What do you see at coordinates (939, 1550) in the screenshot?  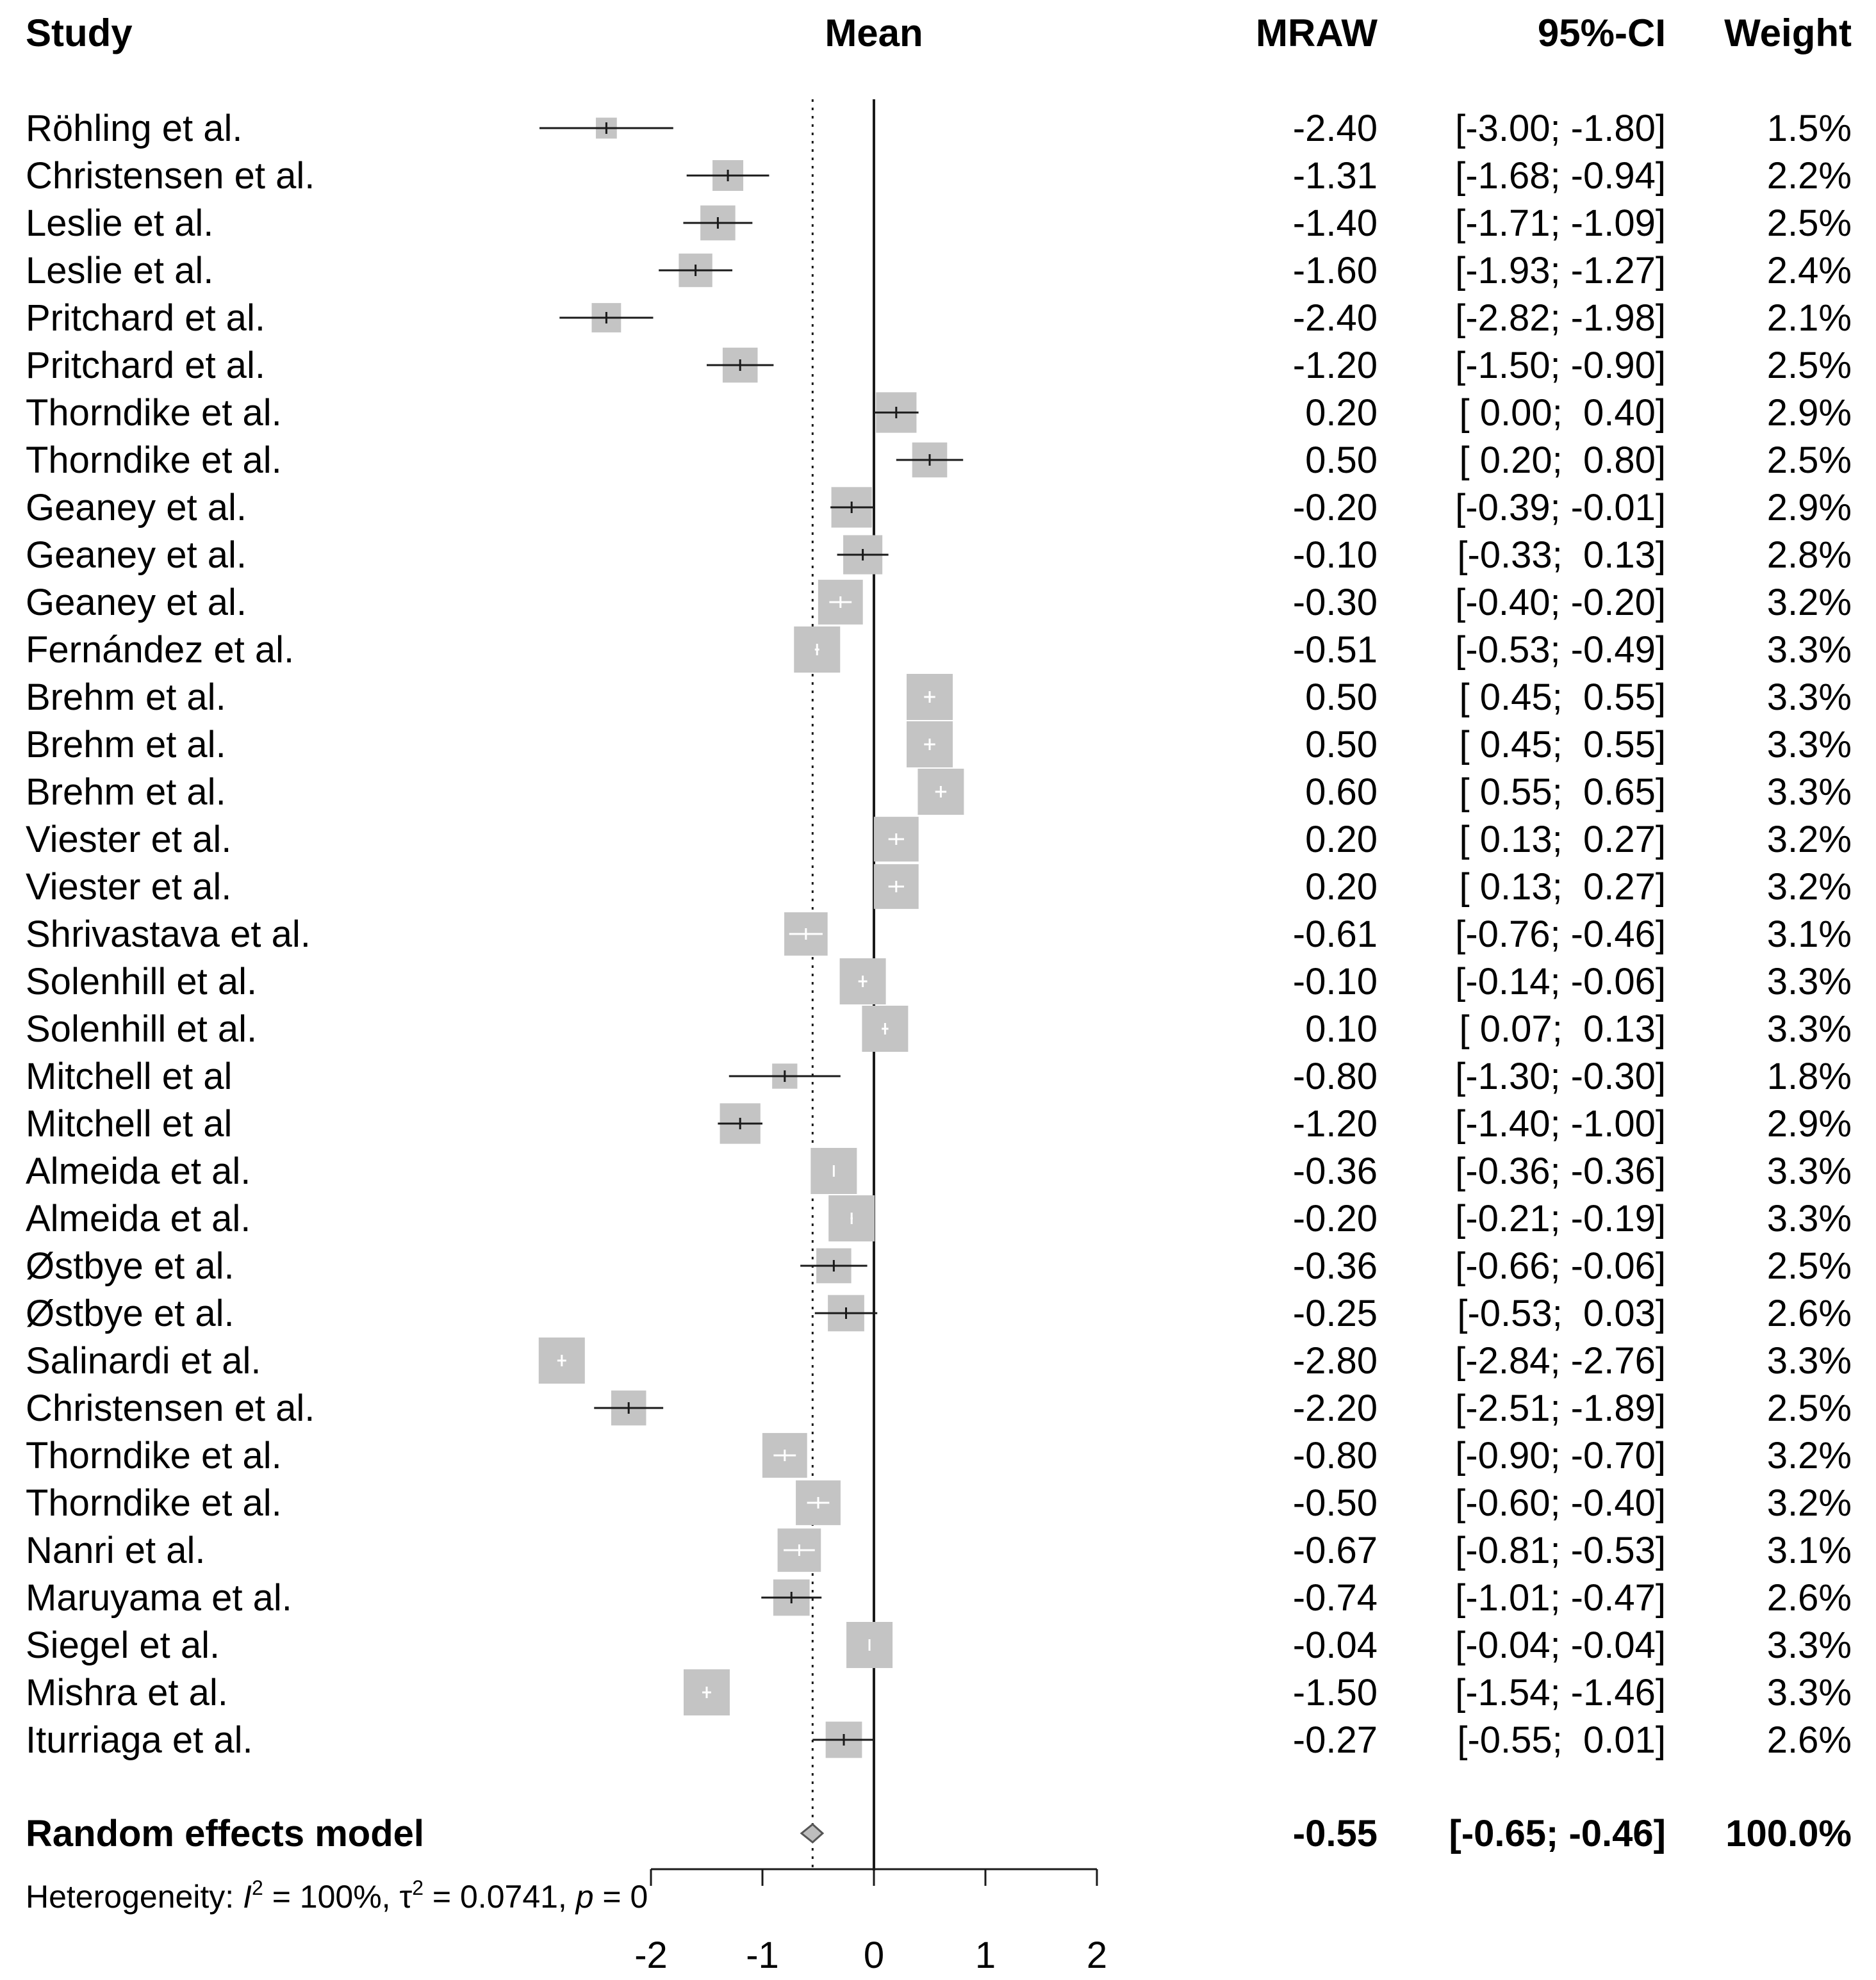 I see `study-row: Nanri et al. -0.67 [-0.81; -0.53] 3.1%` at bounding box center [939, 1550].